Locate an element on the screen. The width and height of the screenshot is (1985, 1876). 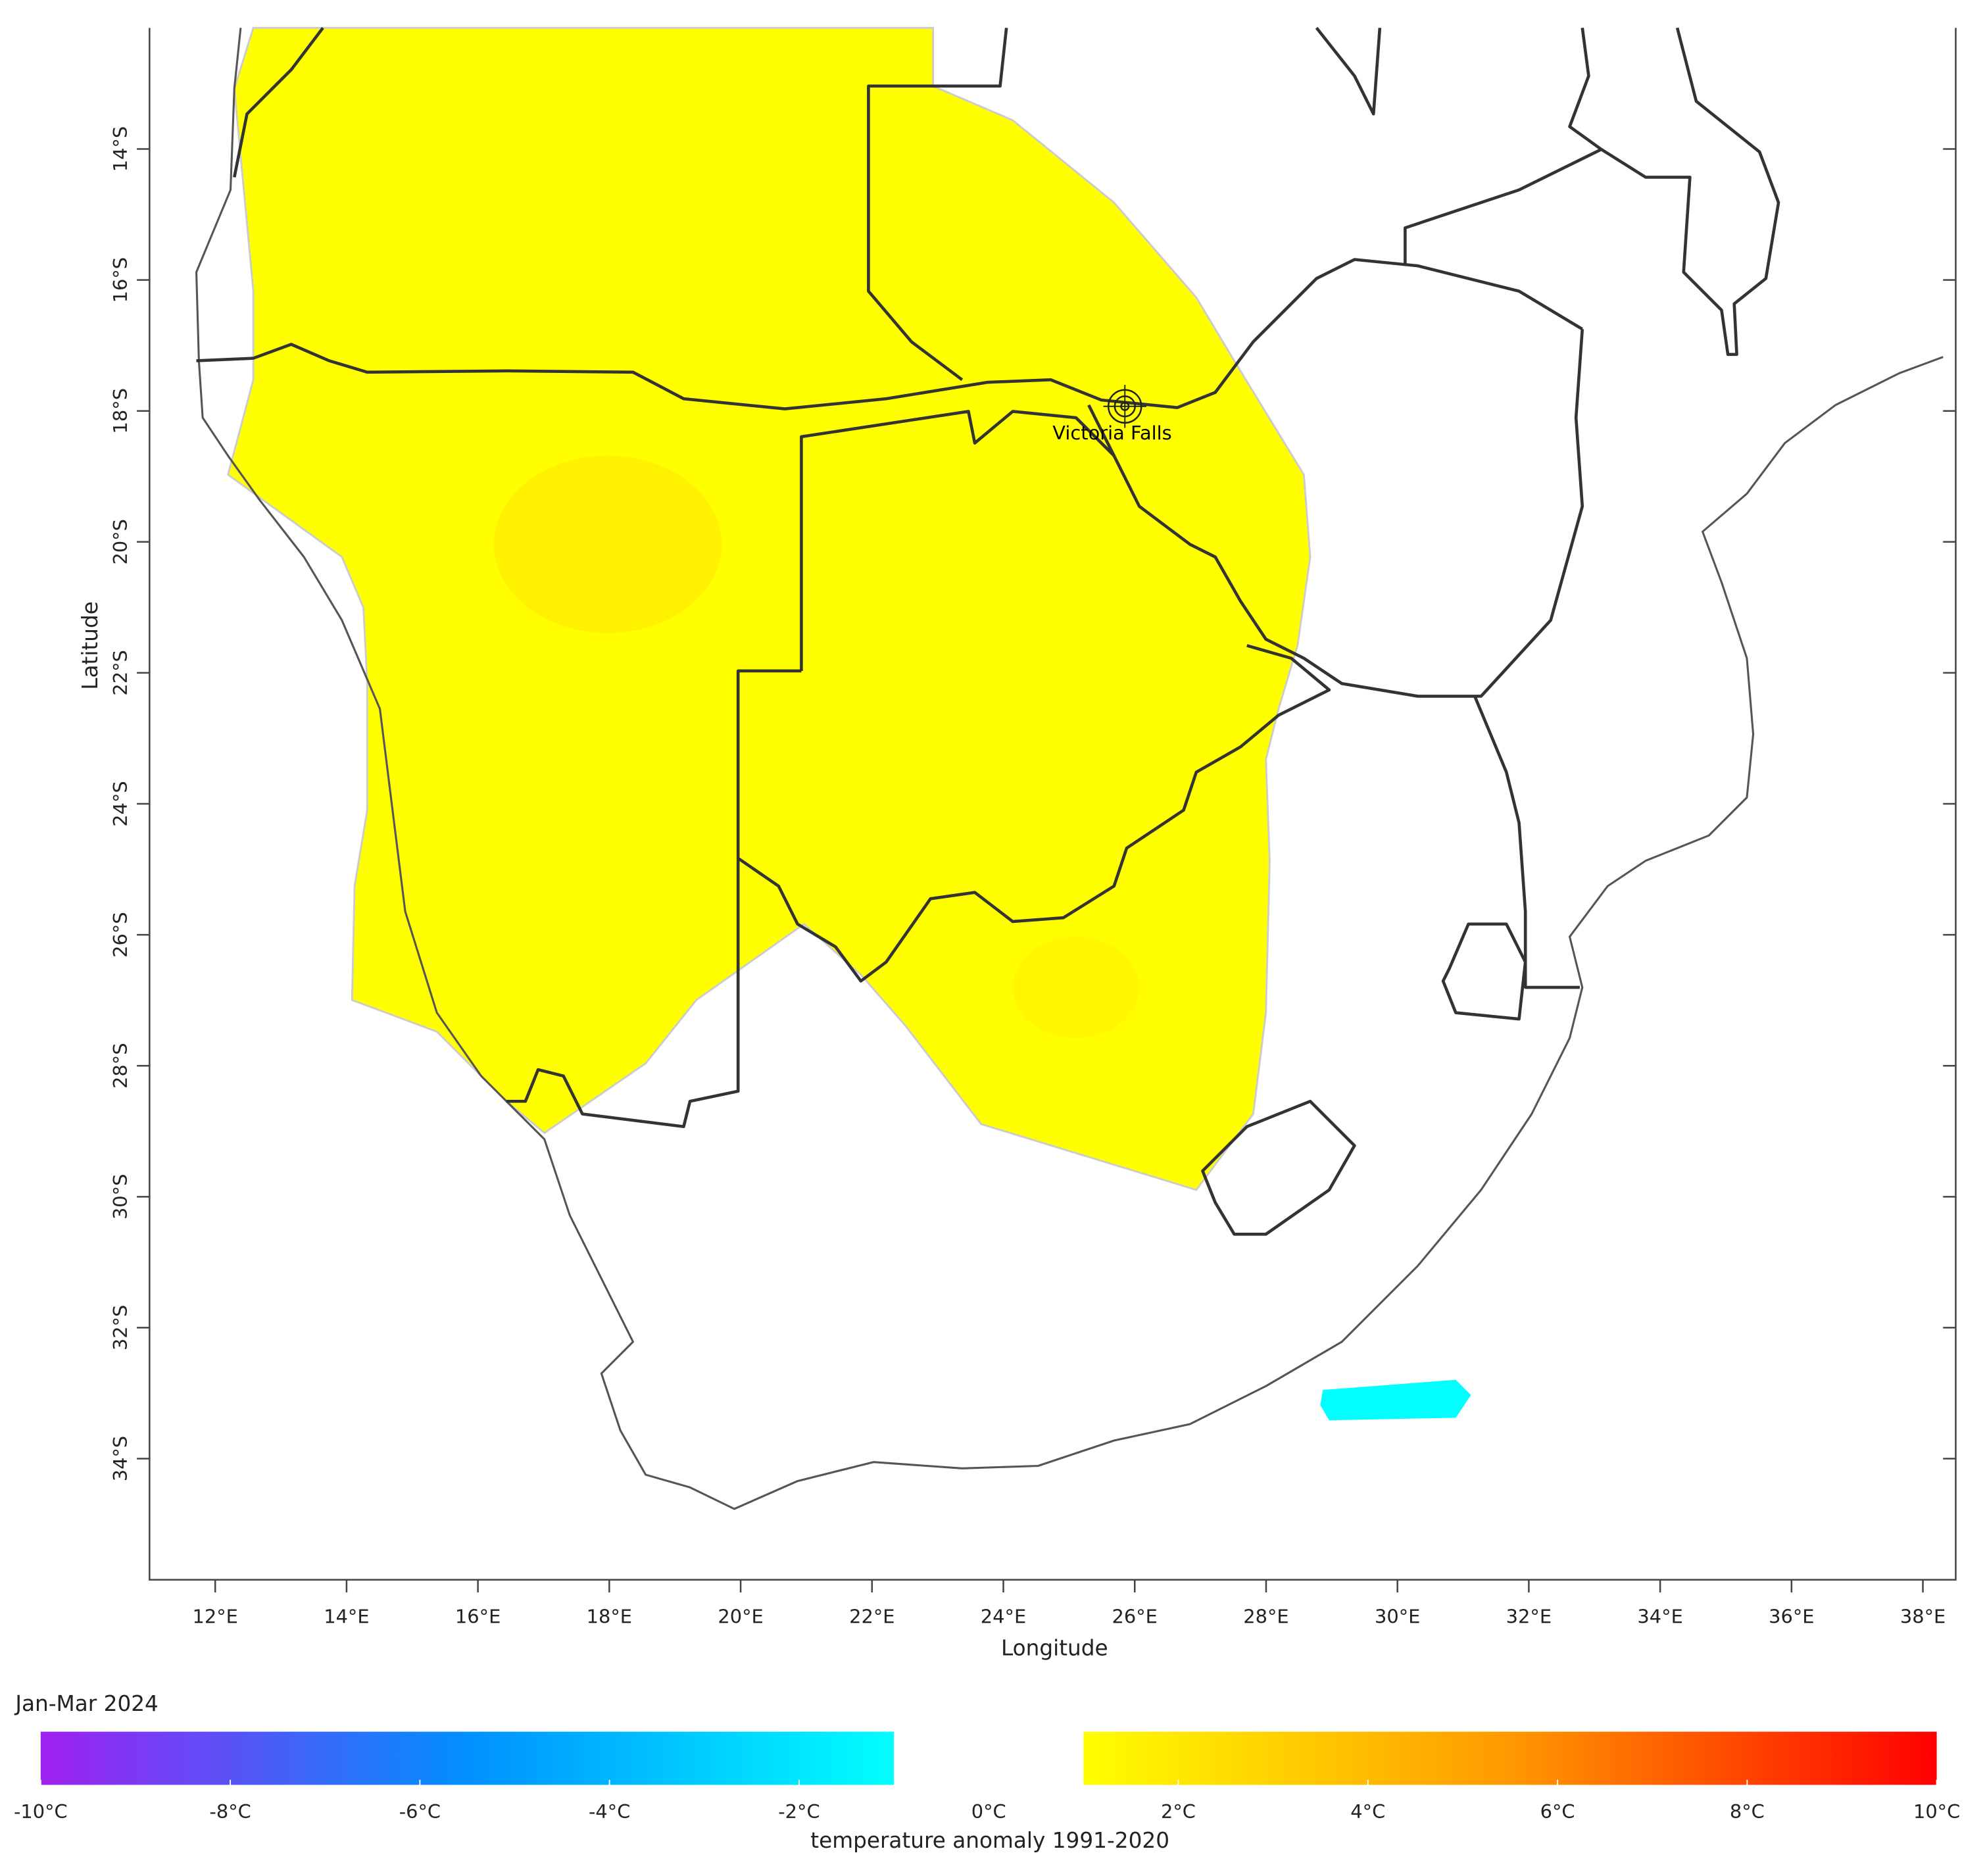
x-tick-label: 28°E is located at coordinates (1265, 1616).